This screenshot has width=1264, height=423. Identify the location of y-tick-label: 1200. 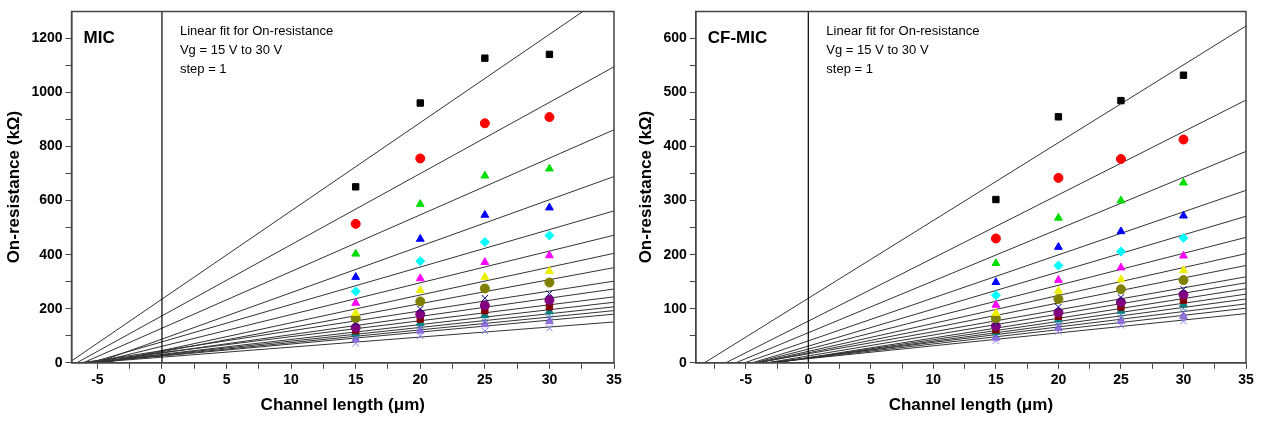
(47, 37).